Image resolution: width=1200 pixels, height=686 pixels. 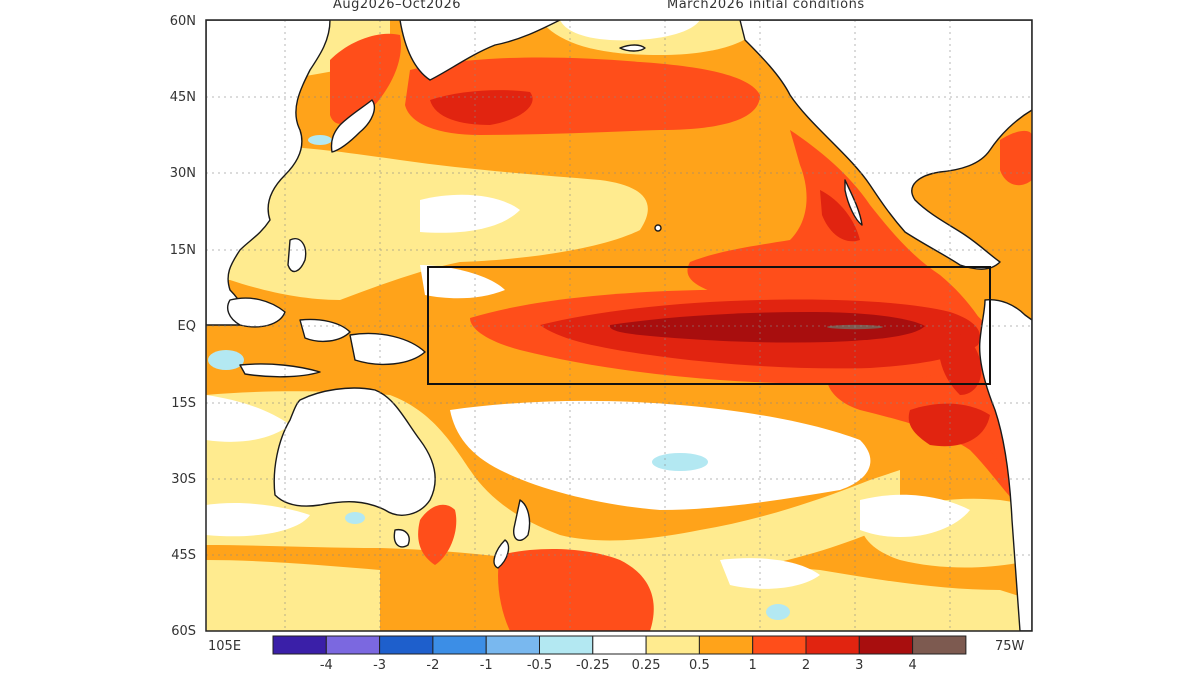 I want to click on maritime-continent-land, so click(x=326, y=308).